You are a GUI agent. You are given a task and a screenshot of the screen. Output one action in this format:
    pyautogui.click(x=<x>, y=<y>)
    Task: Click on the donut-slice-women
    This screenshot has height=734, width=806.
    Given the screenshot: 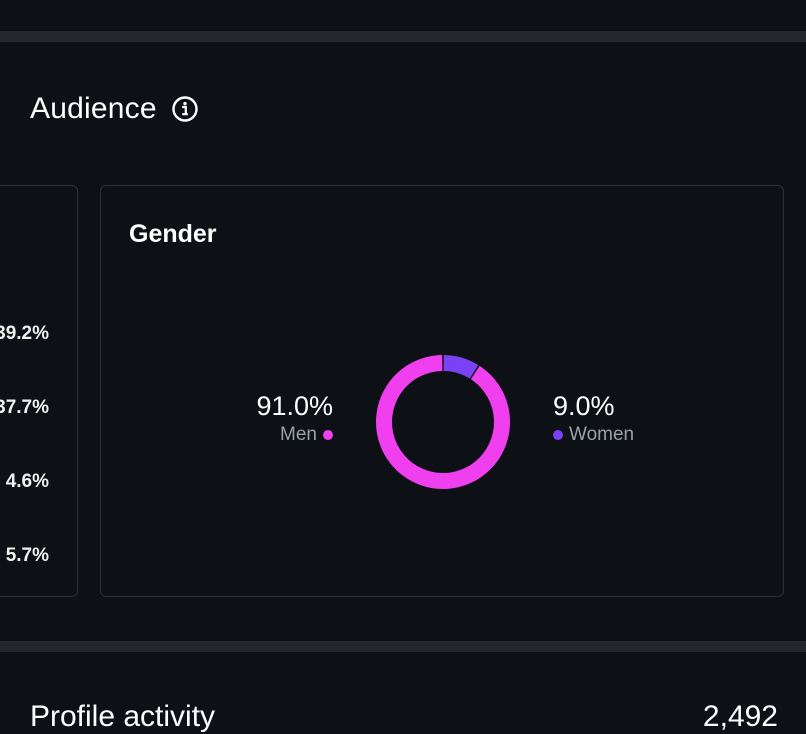 What is the action you would take?
    pyautogui.click(x=461, y=367)
    